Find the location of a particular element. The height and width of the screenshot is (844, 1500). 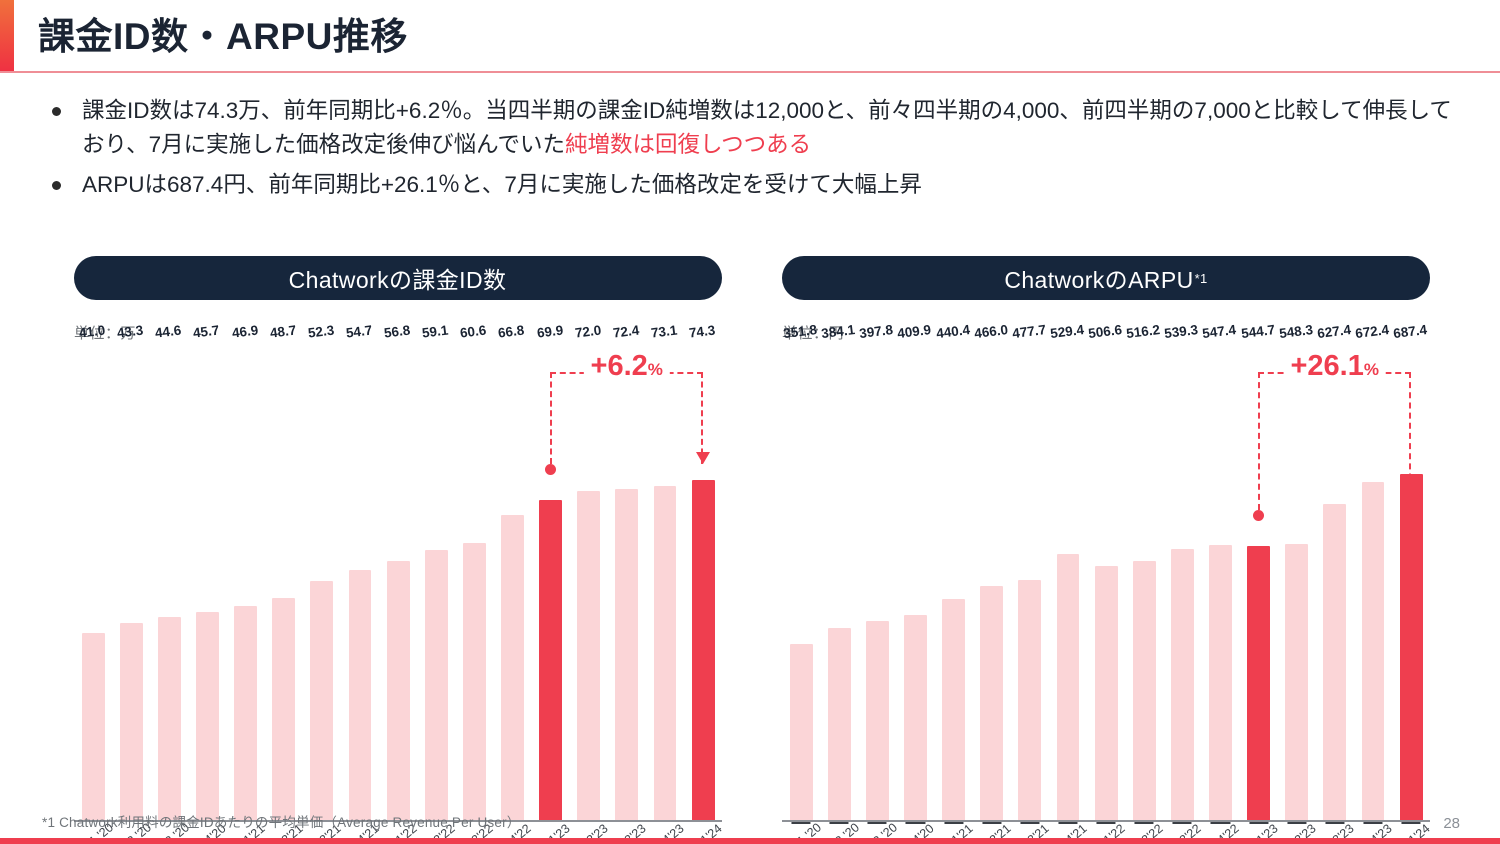

bar-value-label: 73.1 is located at coordinates (664, 331).